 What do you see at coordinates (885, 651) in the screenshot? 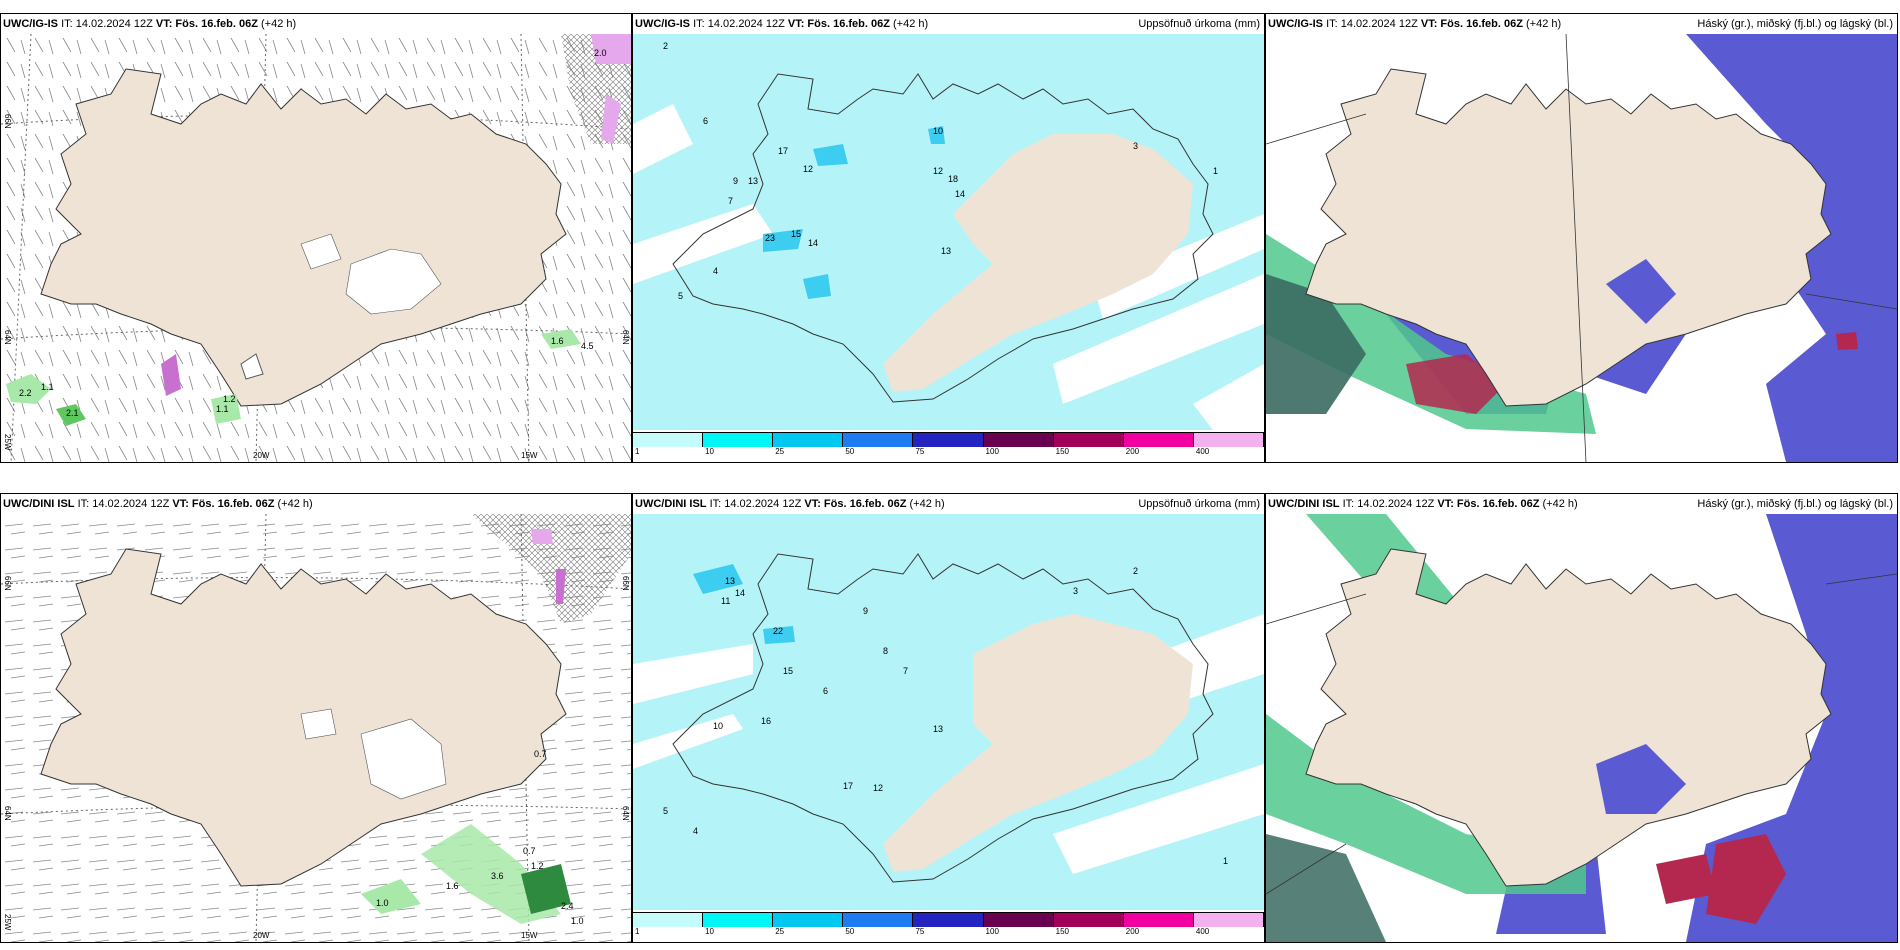
I see `precip-value: 8` at bounding box center [885, 651].